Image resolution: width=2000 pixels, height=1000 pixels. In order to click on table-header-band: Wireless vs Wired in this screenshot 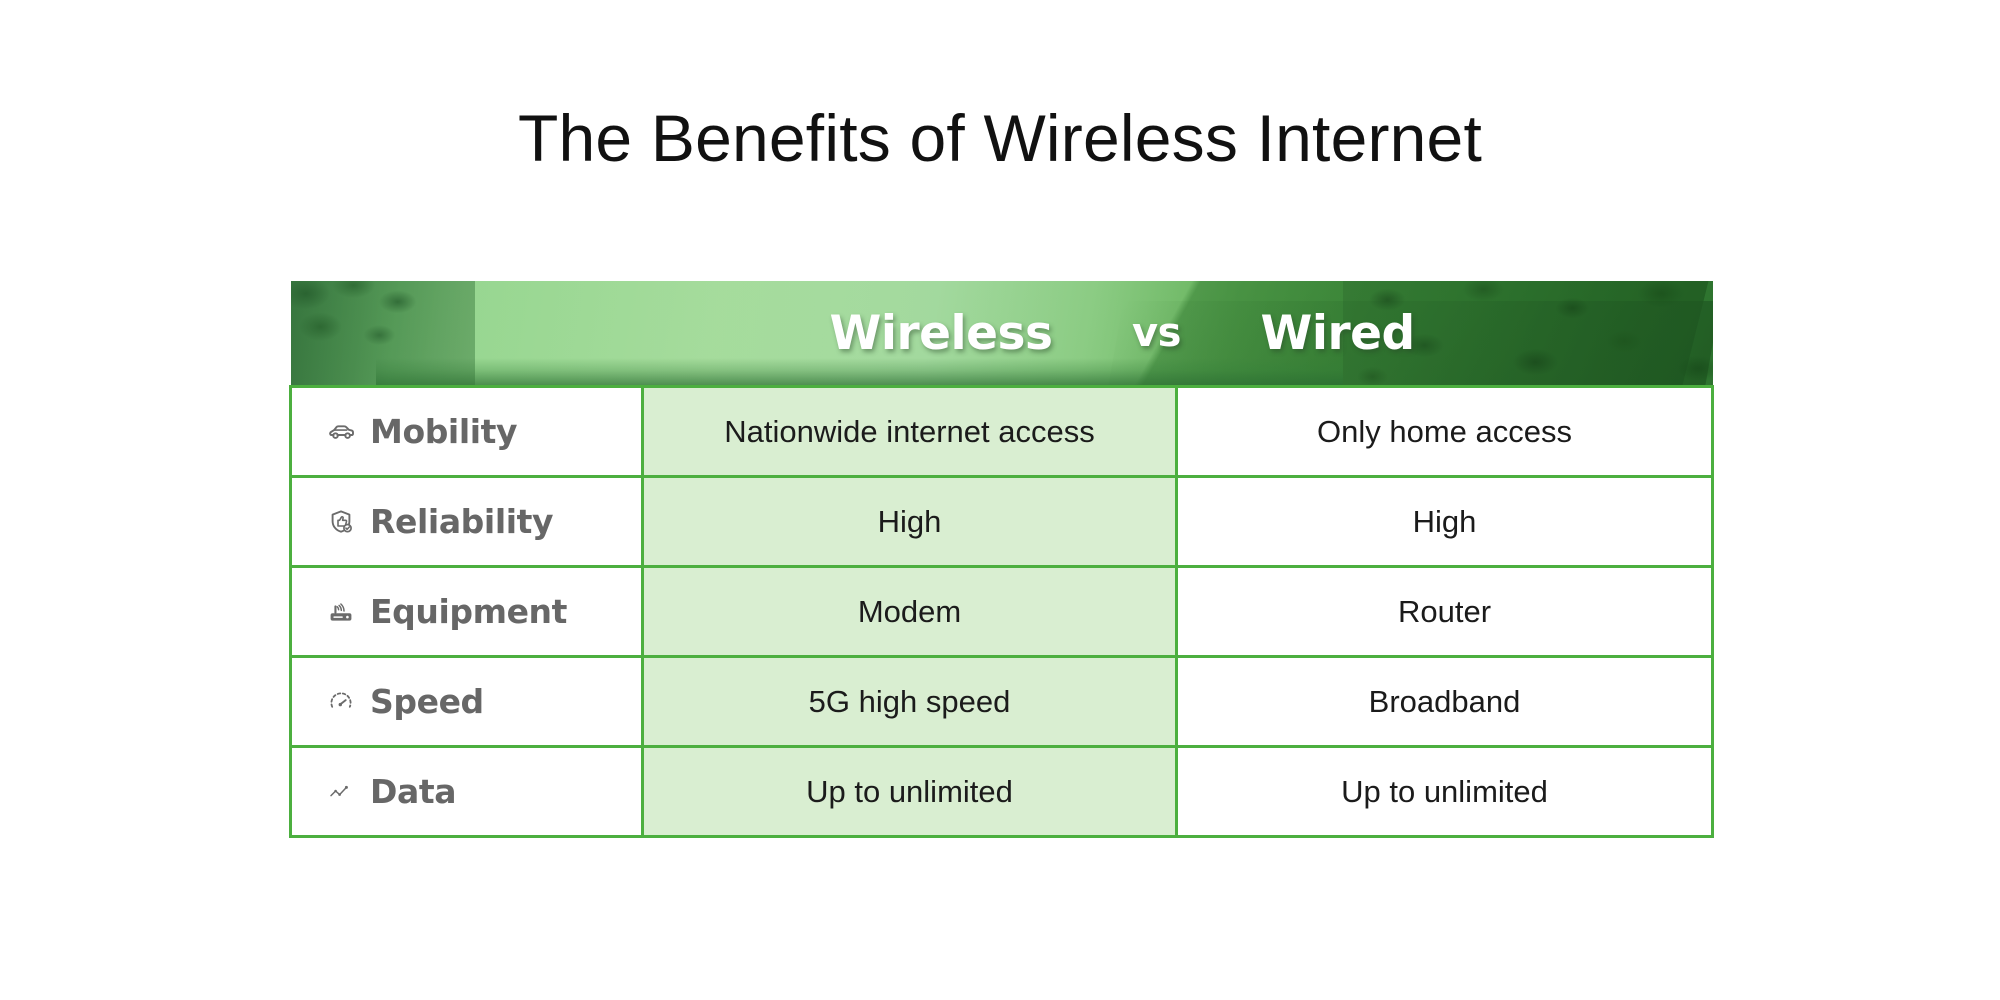, I will do `click(1001, 334)`.